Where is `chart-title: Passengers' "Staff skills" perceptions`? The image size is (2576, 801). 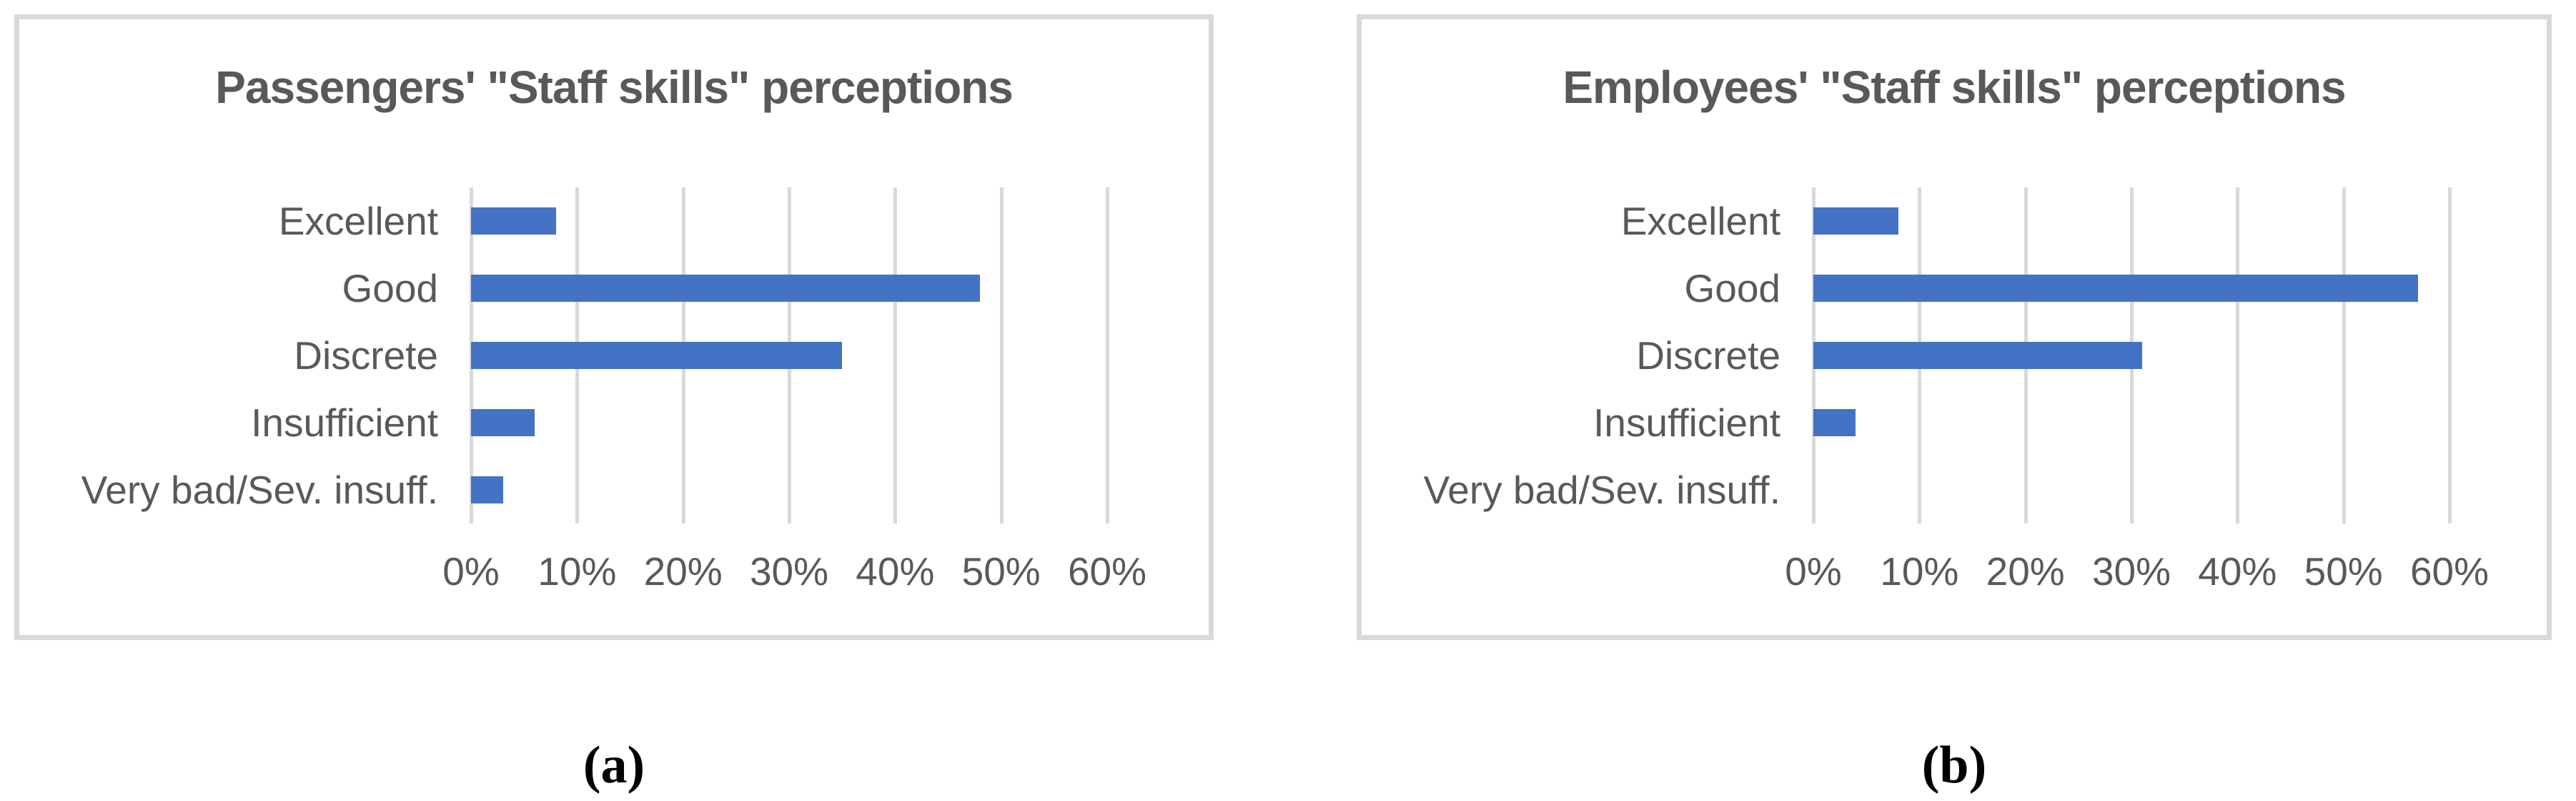 chart-title: Passengers' "Staff skills" perceptions is located at coordinates (614, 87).